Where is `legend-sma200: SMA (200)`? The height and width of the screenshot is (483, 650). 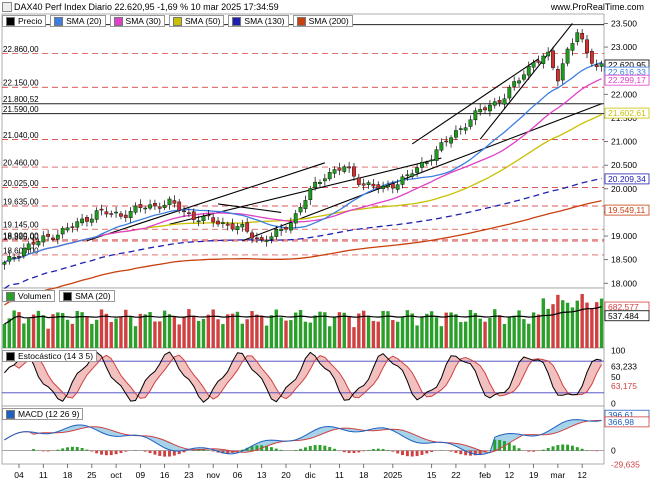 legend-sma200: SMA (200) is located at coordinates (322, 21).